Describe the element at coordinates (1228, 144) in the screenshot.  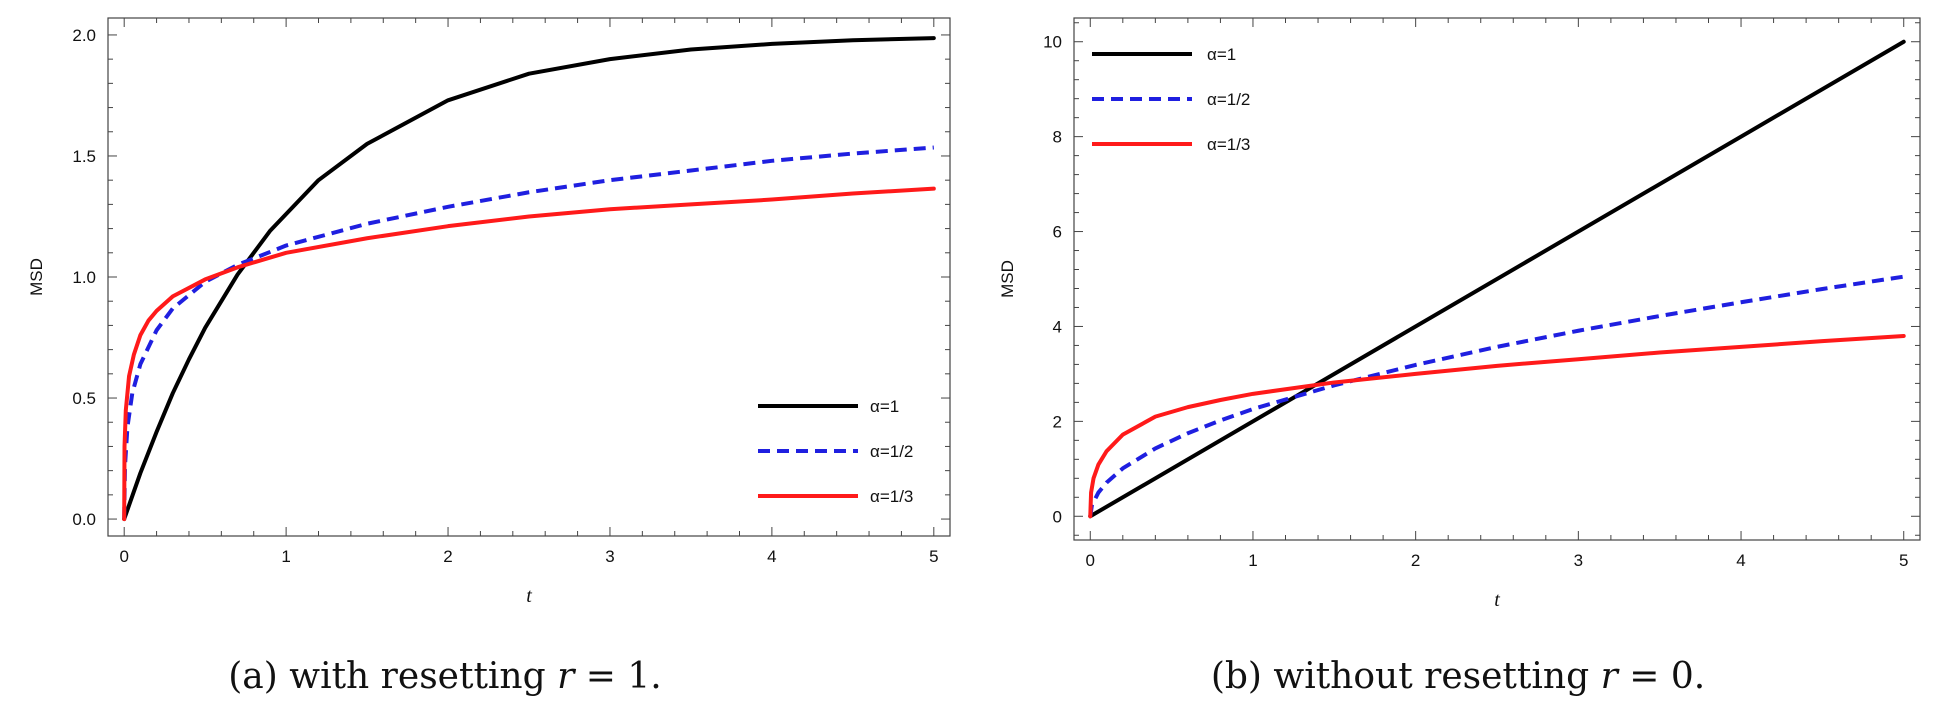
I see `legend-label-b-2: α=1/3` at that location.